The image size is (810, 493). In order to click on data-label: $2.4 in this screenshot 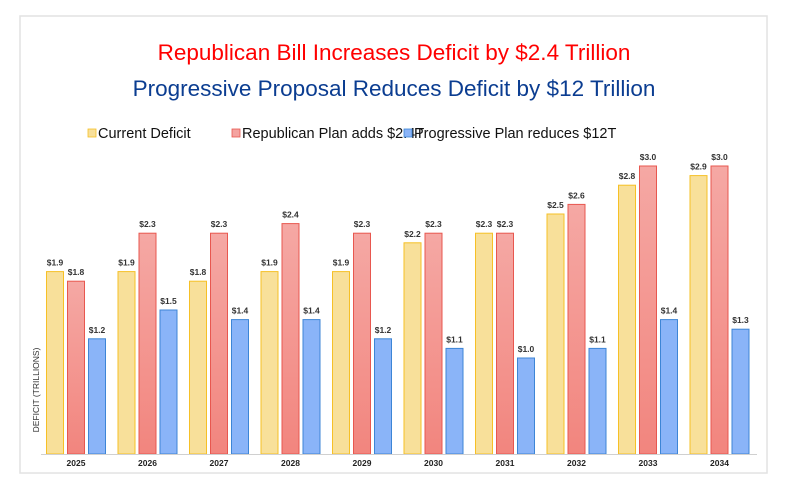, I will do `click(290, 215)`.